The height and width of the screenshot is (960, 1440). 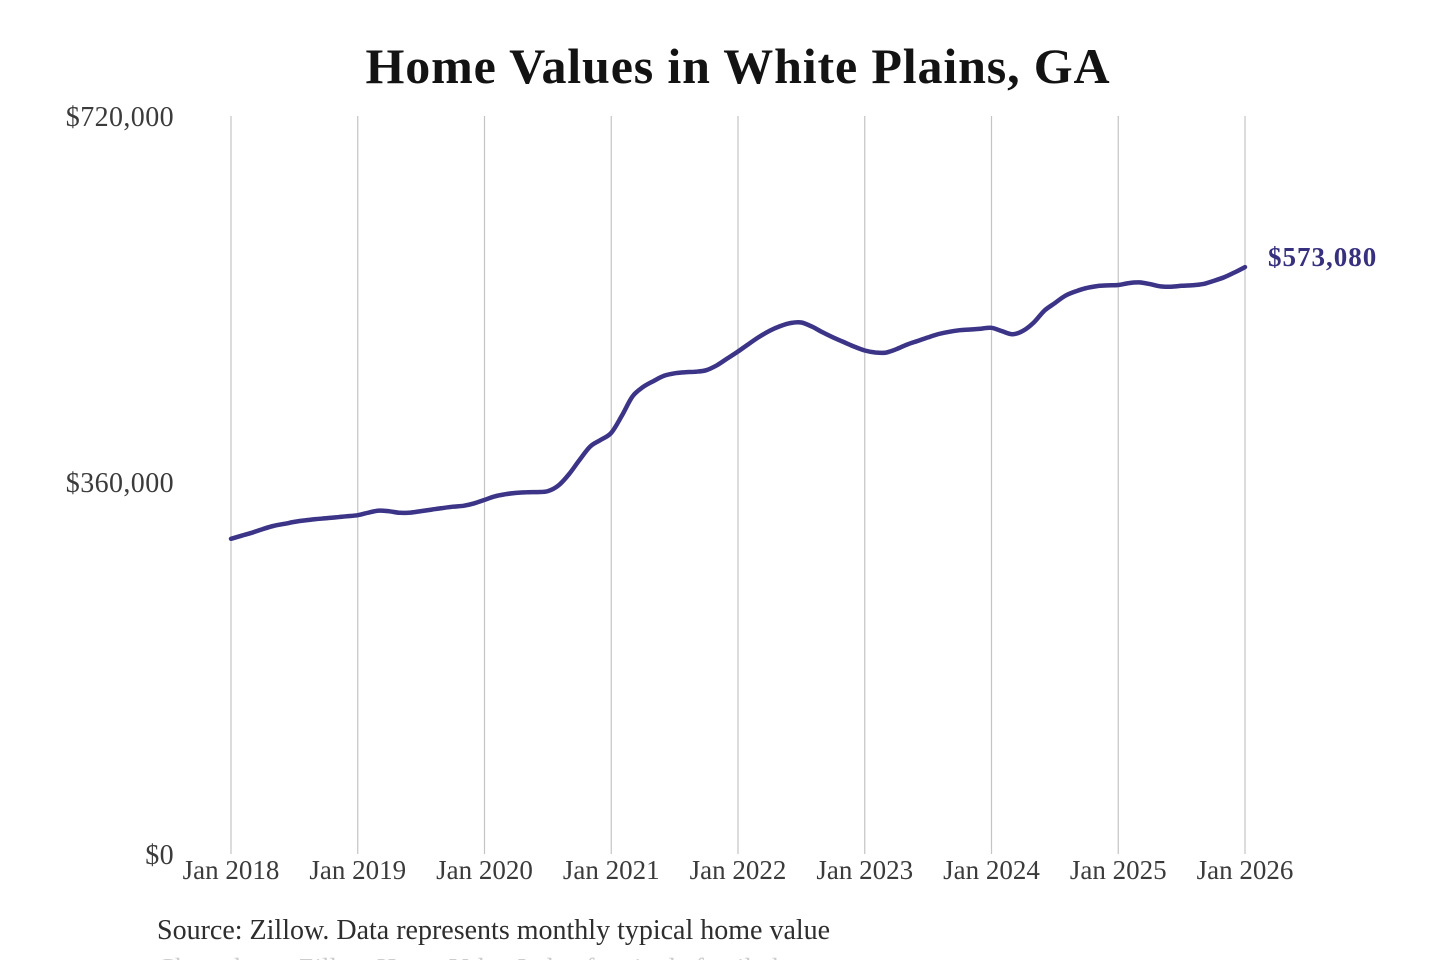 I want to click on svg-text: $0, so click(x=159, y=855).